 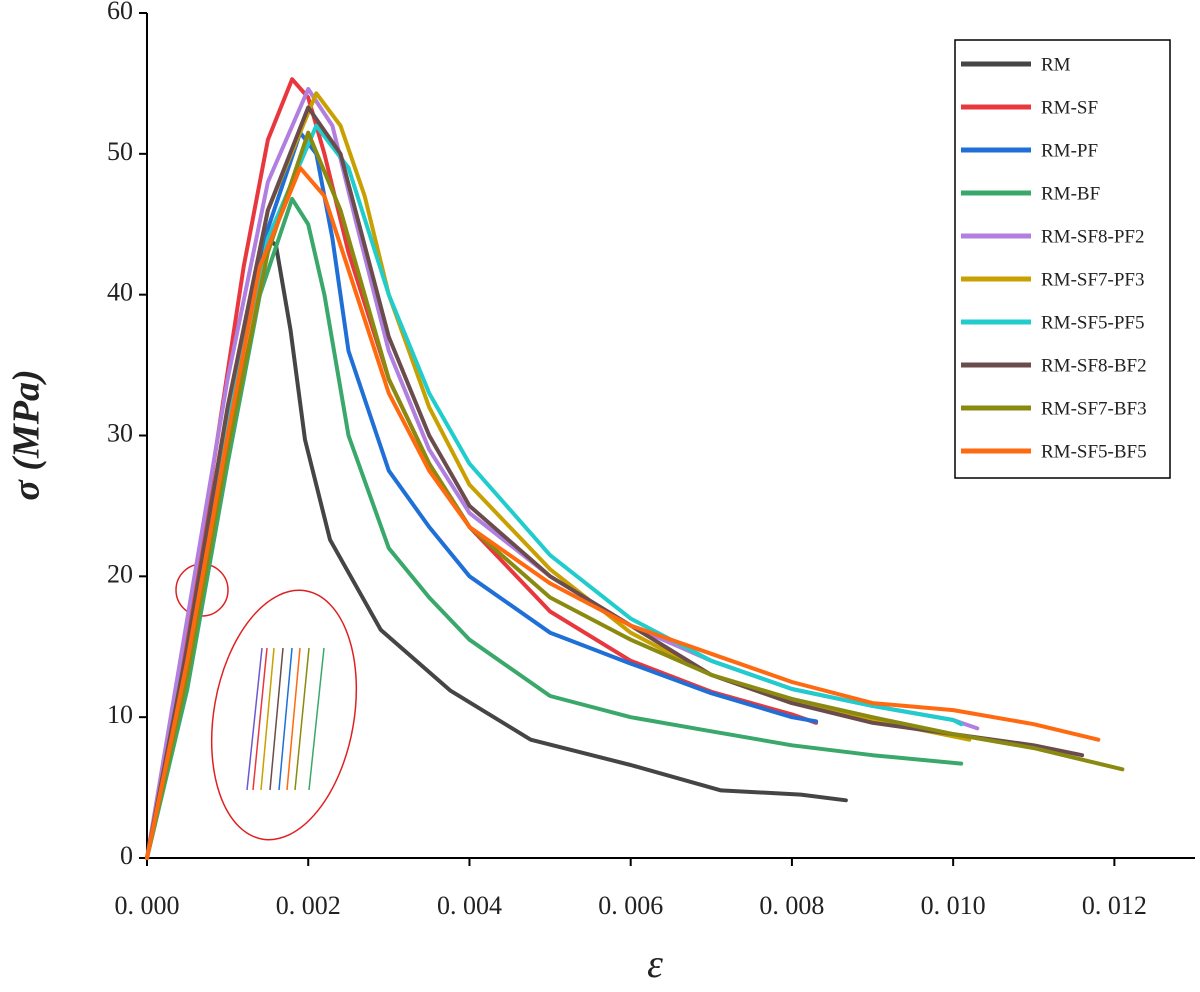 I want to click on legend-label: RM-SF, so click(x=1069, y=107).